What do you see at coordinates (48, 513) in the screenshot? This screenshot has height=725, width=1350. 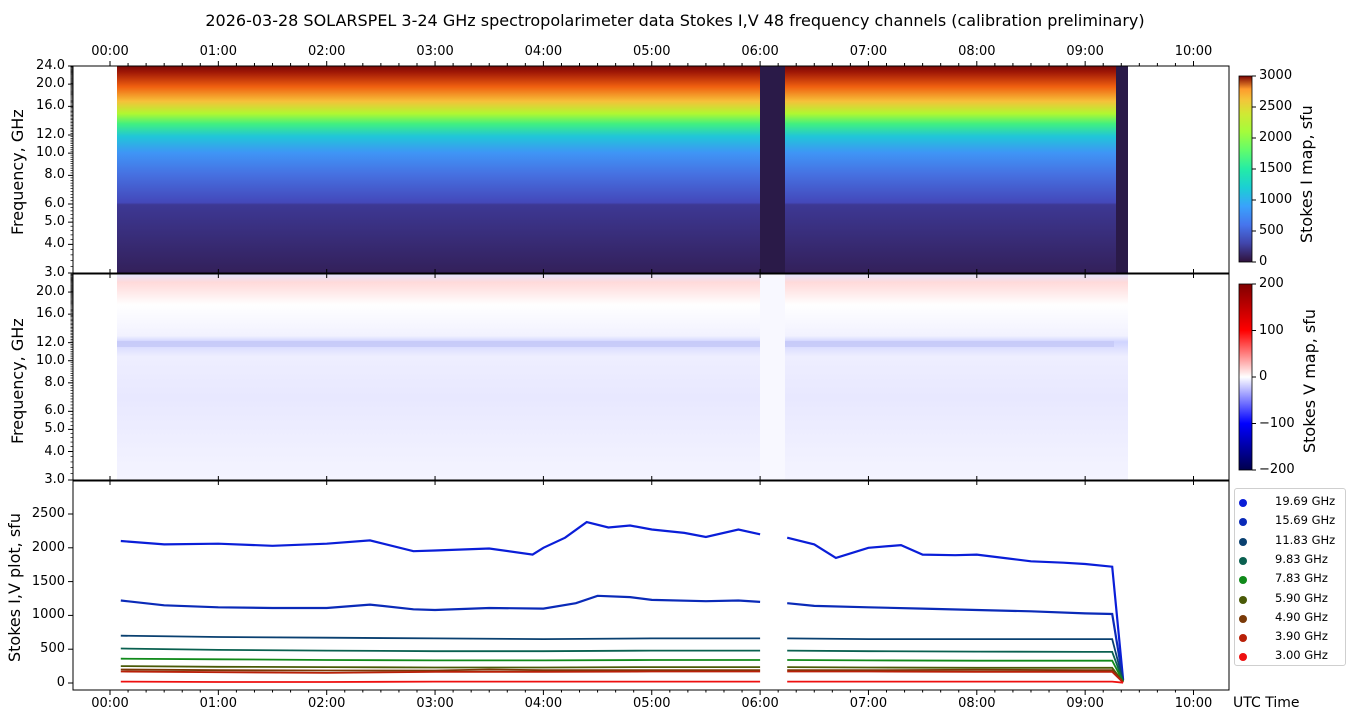 I see `intensity-tick-label: 2500` at bounding box center [48, 513].